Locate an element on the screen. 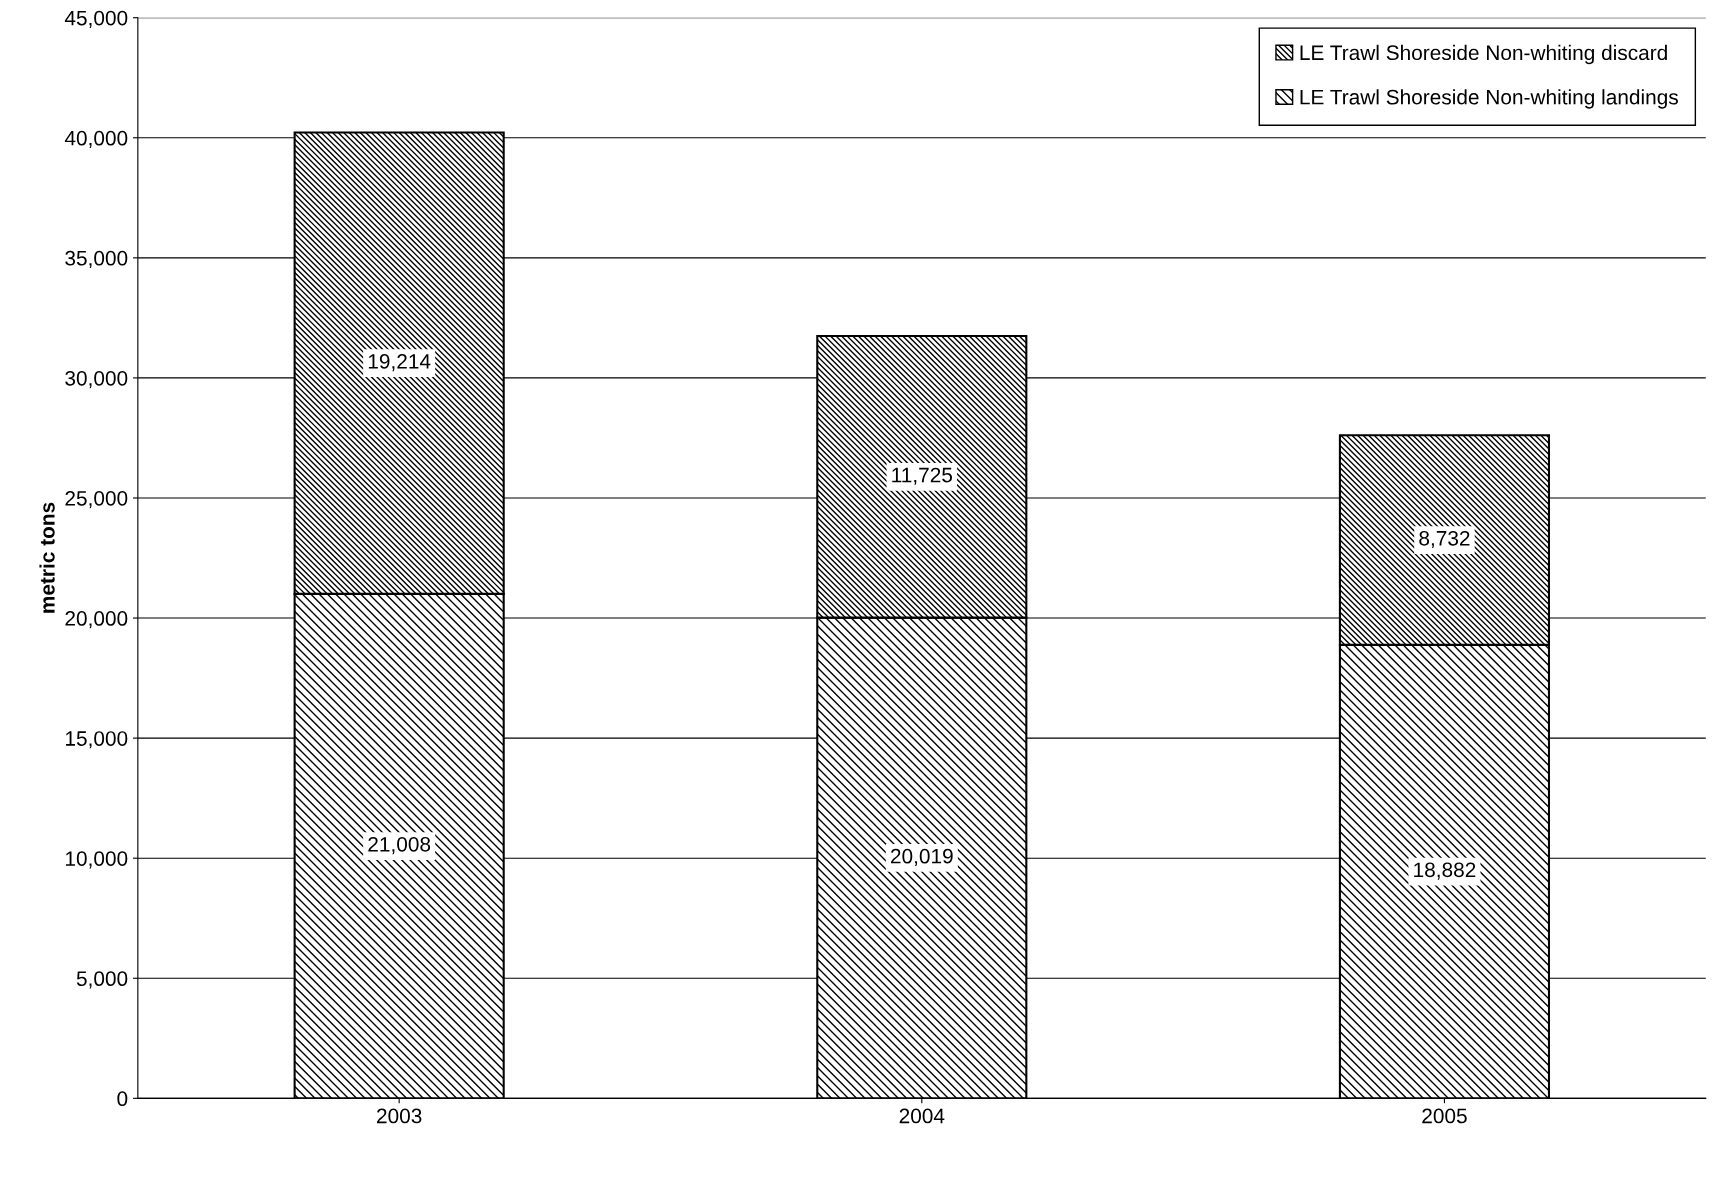 This screenshot has height=1181, width=1723. data-label: 19,214 is located at coordinates (399, 362).